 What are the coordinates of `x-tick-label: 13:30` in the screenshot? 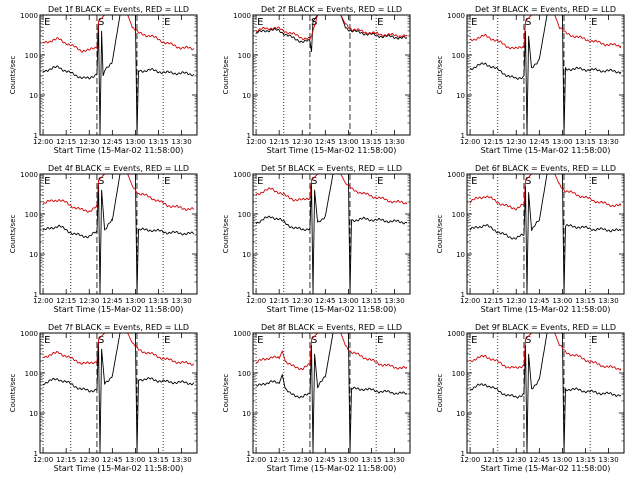 It's located at (182, 301).